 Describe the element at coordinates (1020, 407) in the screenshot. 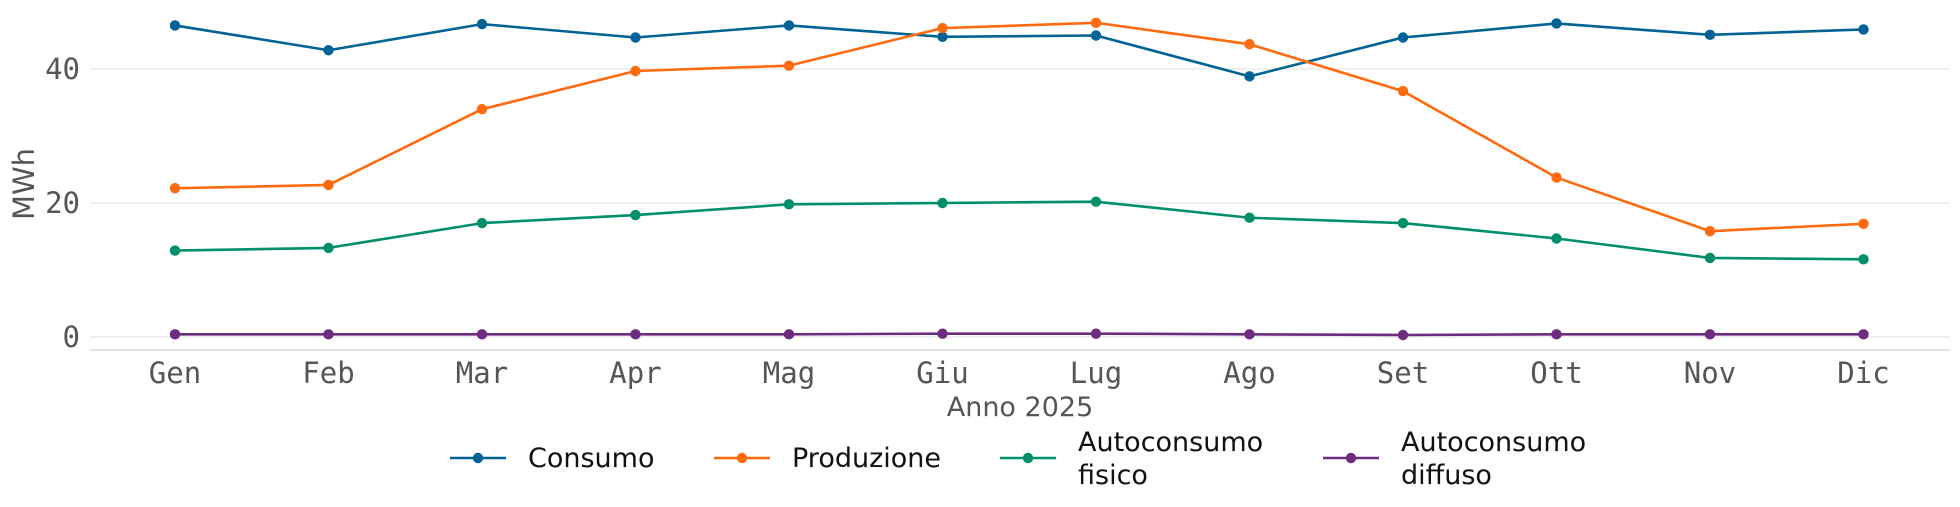

I see `x-axis-label: Anno 2025` at that location.